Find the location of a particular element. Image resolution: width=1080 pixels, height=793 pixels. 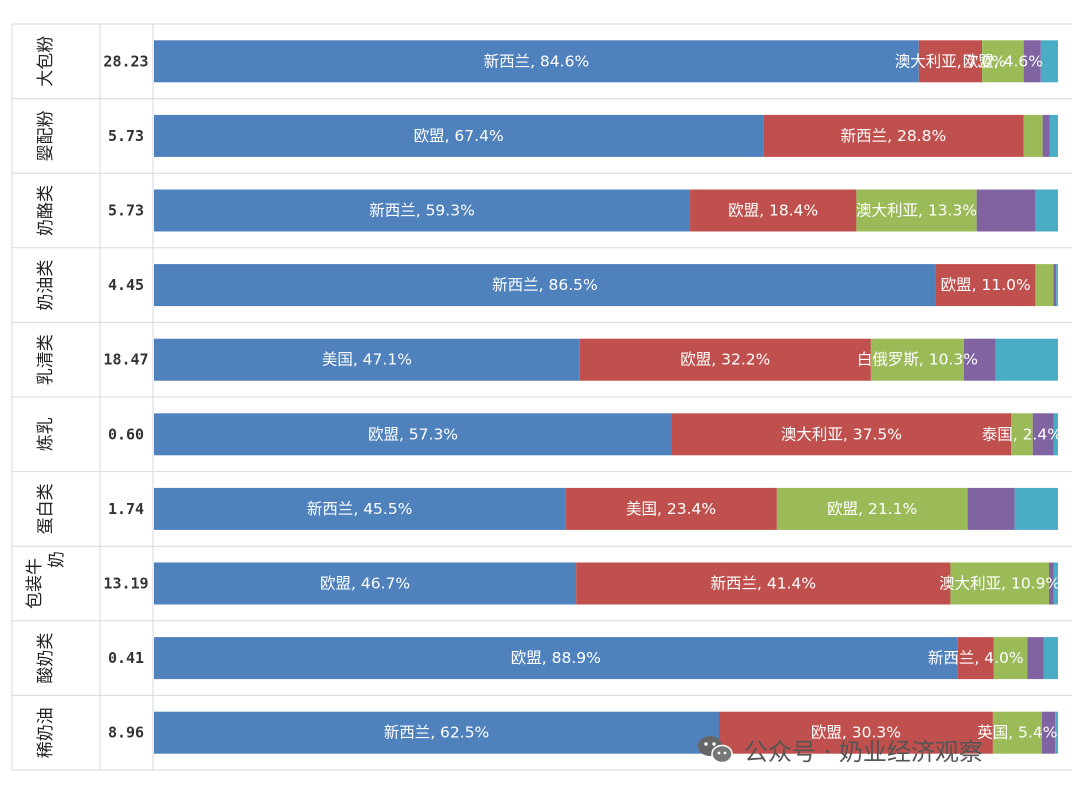

data-label: 欧盟, 46.7% is located at coordinates (365, 584).